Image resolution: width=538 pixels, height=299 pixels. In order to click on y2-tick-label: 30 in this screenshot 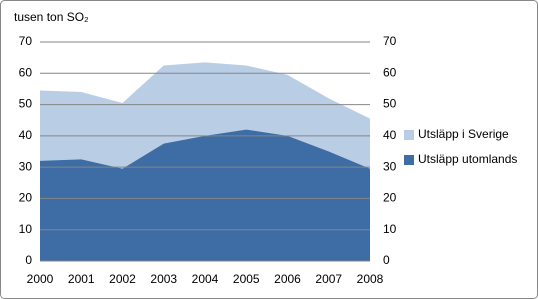, I will do `click(390, 166)`.